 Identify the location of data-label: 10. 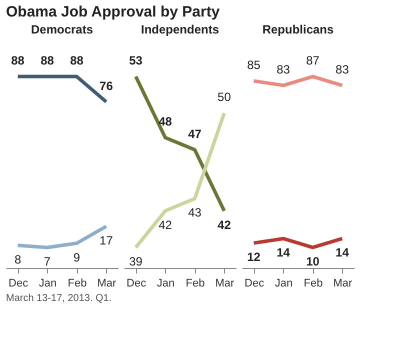
(313, 261).